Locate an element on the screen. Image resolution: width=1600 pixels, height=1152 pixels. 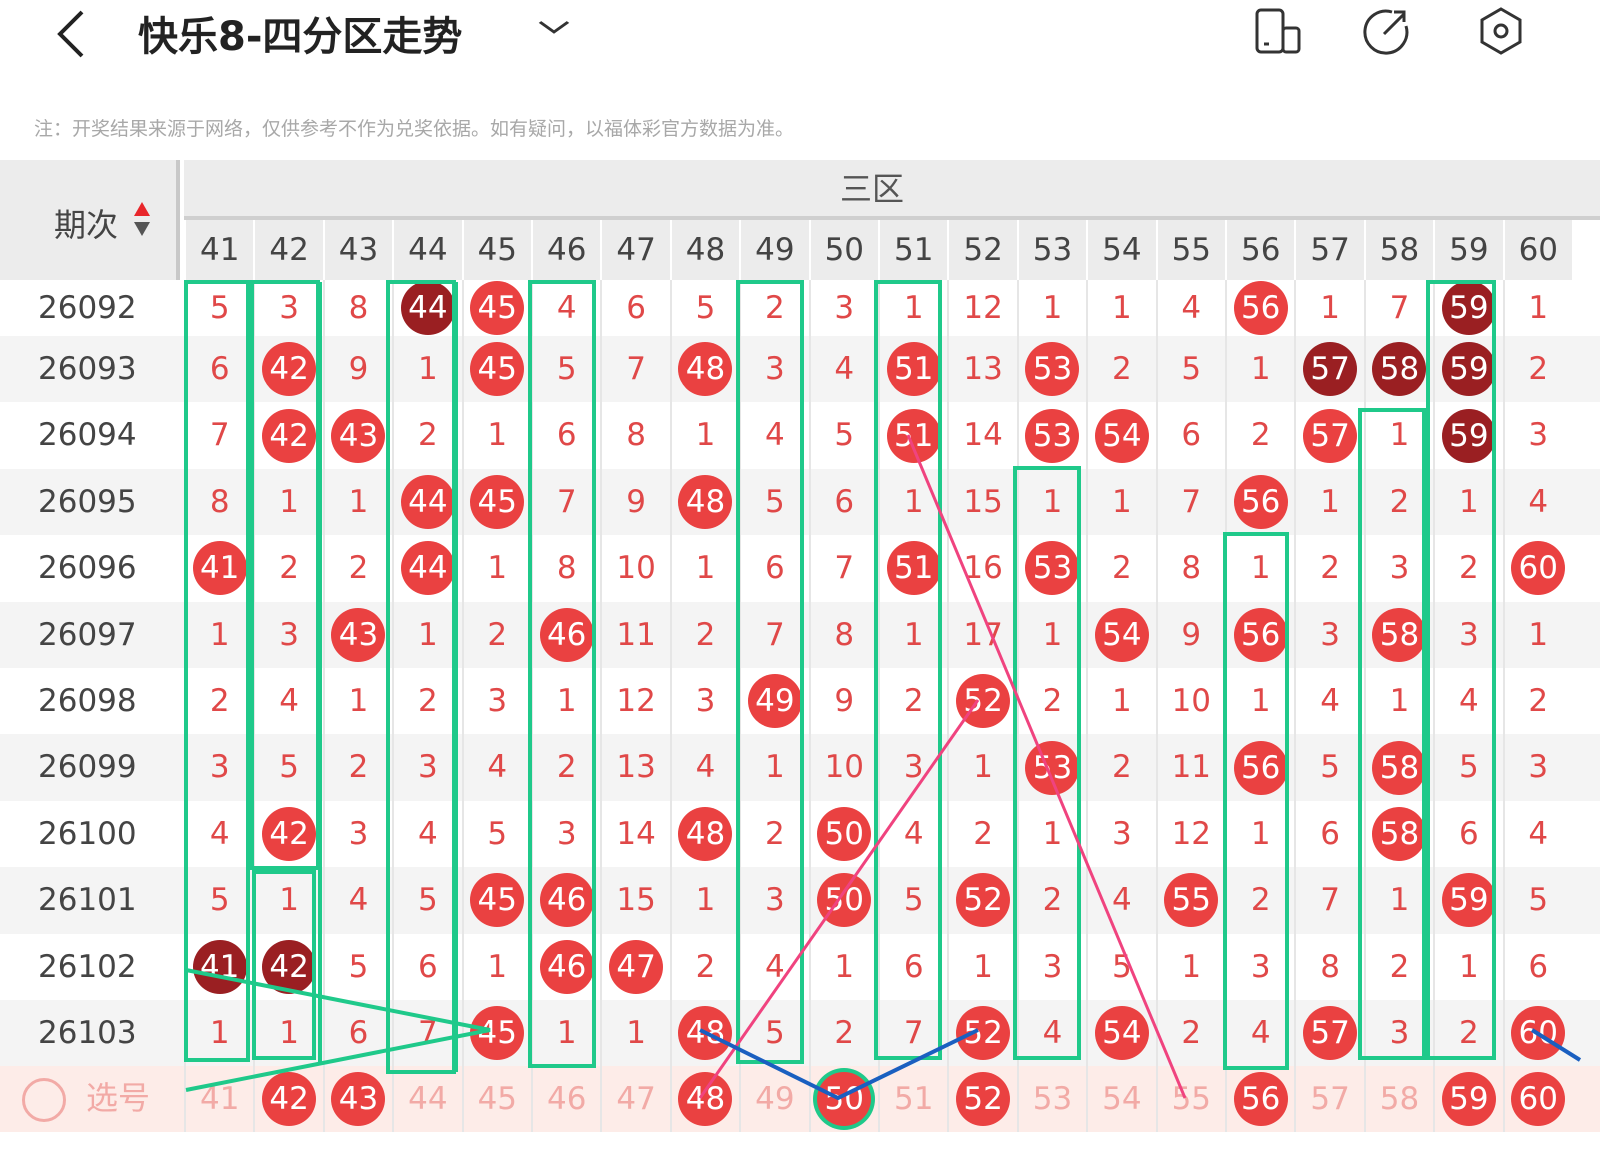
zone-header: 三区 is located at coordinates (892, 190).